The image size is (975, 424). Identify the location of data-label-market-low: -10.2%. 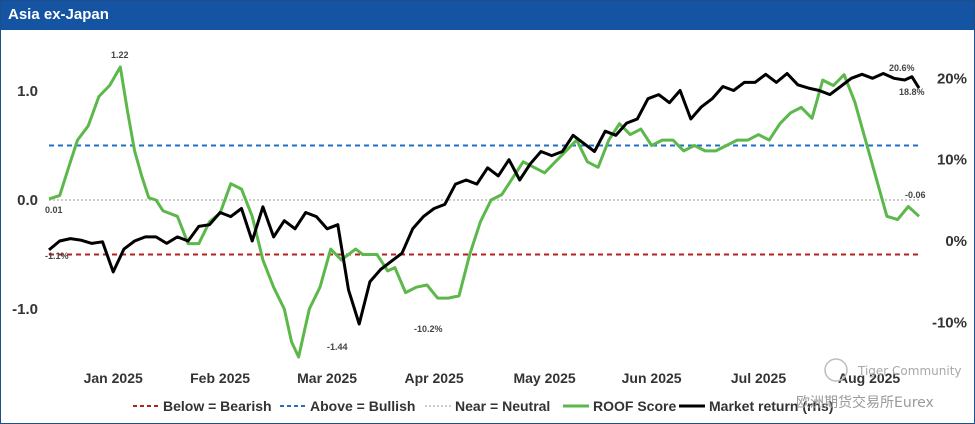
(428, 329).